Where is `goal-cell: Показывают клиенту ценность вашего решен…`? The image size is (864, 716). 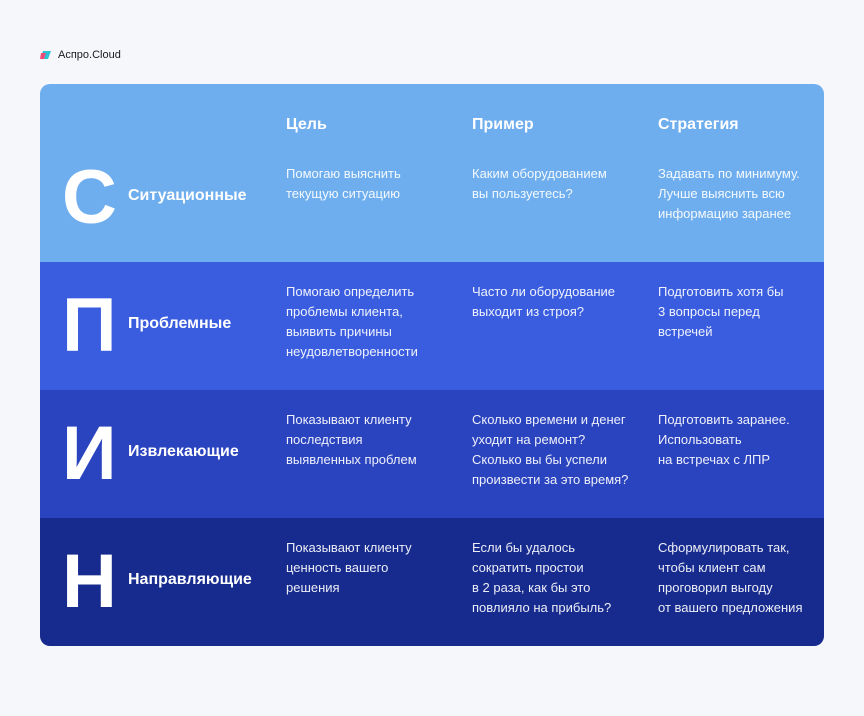 goal-cell: Показывают клиенту ценность вашего решен… is located at coordinates (349, 567).